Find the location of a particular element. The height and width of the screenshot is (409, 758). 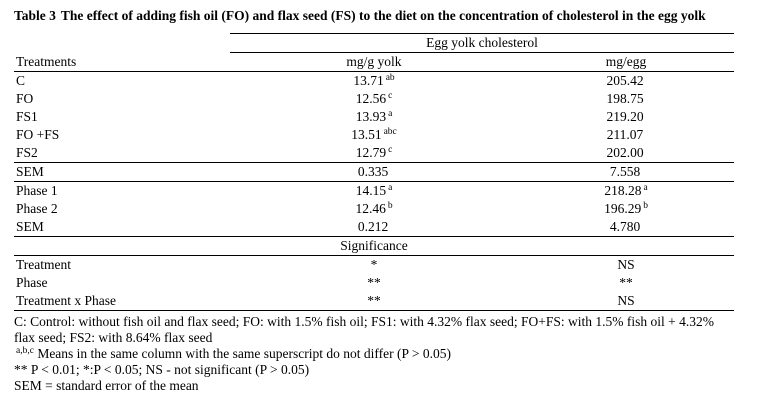

value-text: 205.42 is located at coordinates (625, 80).